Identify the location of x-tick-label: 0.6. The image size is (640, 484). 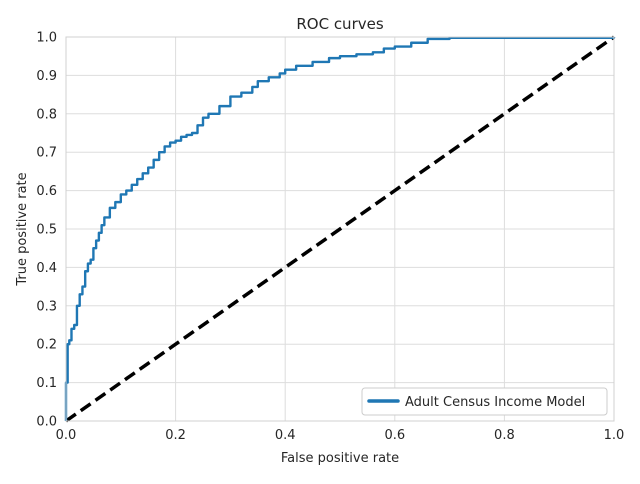
(394, 435).